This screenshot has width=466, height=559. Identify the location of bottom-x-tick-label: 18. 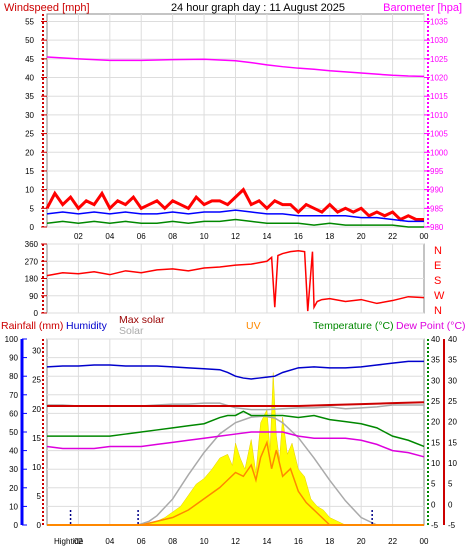
(329, 541).